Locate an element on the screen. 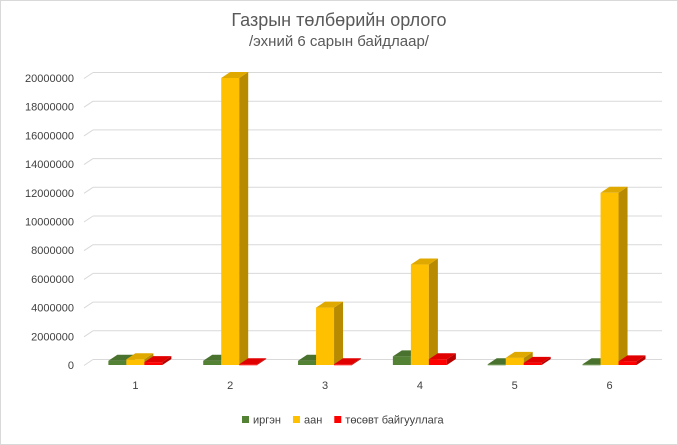  bar-төсөвт-байгууллага-2 is located at coordinates (253, 362).